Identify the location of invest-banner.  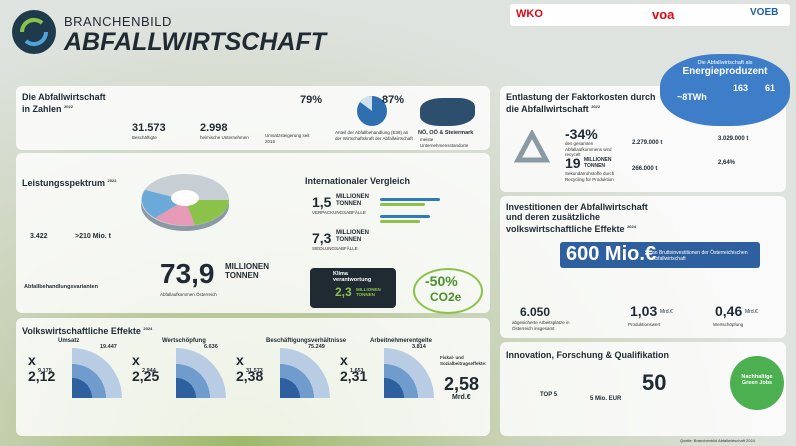
(660, 255).